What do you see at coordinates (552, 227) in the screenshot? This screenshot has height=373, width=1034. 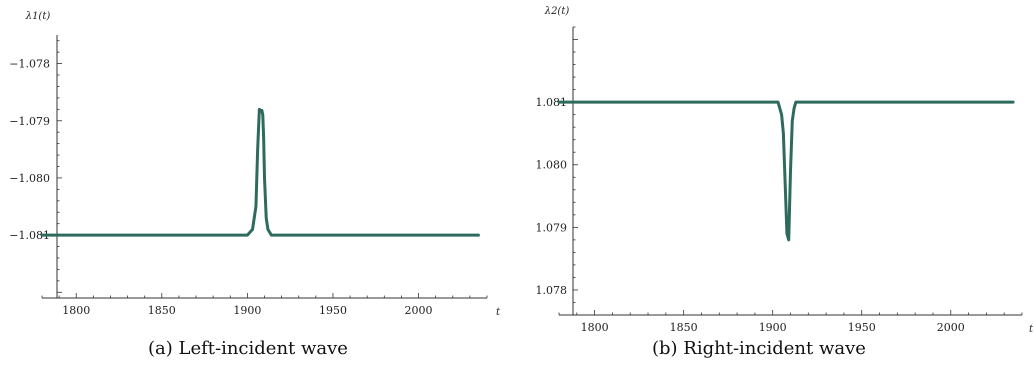 I see `y-tick-label: 1.079` at bounding box center [552, 227].